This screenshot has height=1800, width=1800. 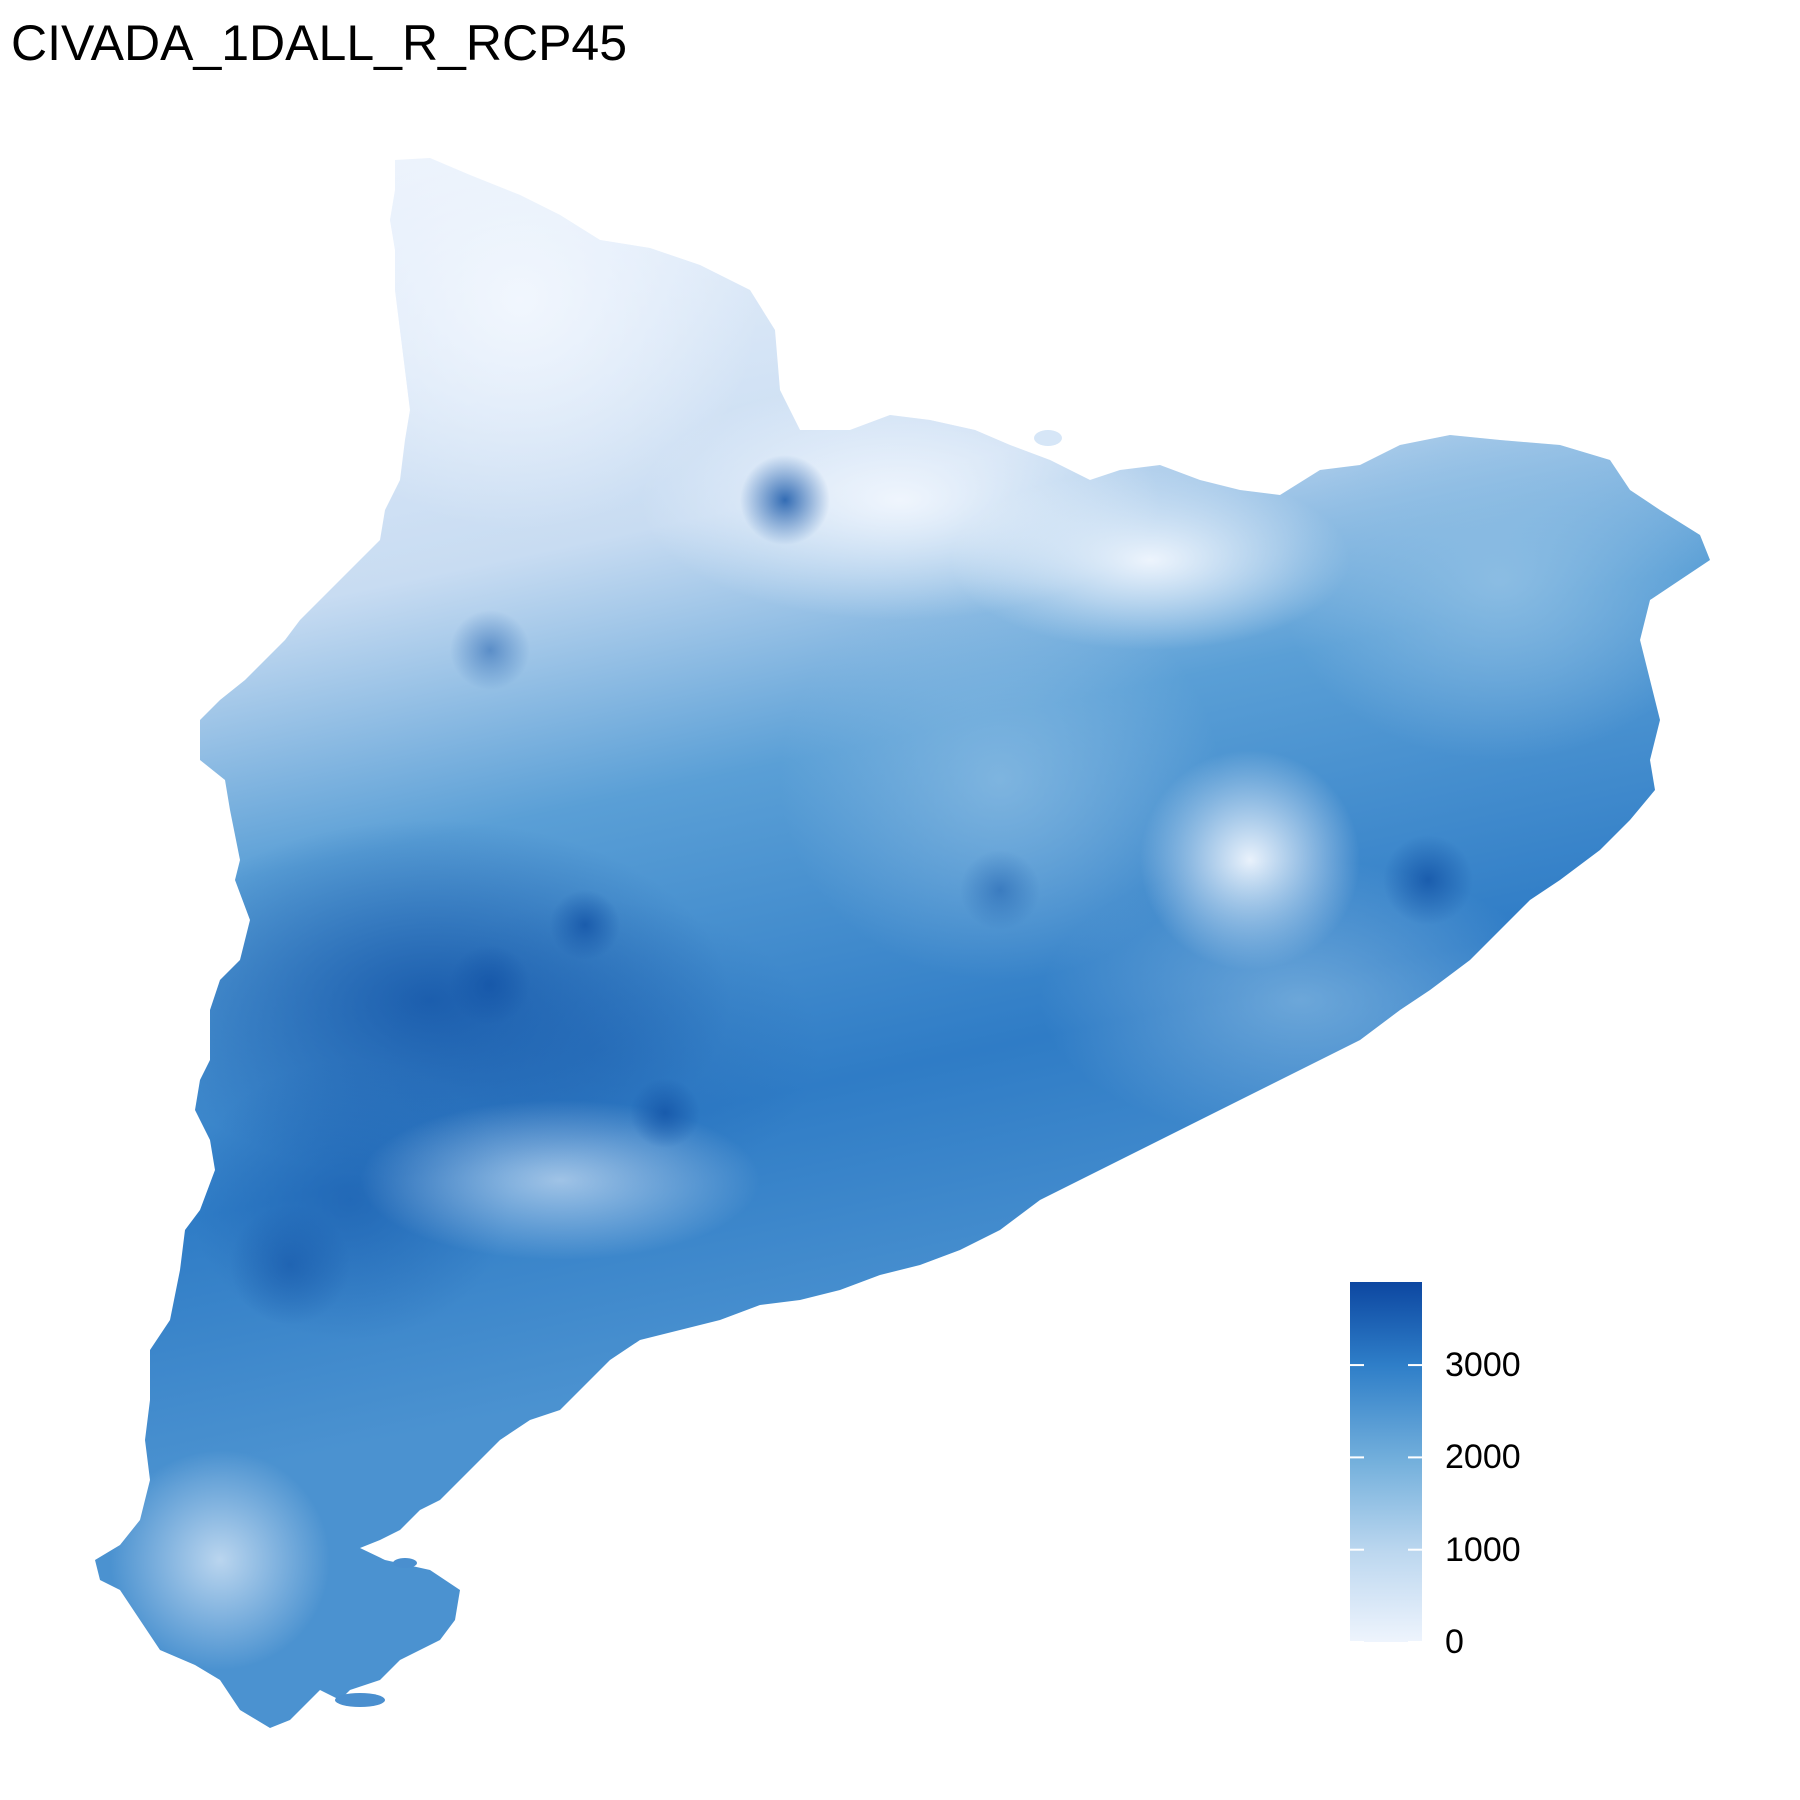 I want to click on lake-patch, so click(x=1048, y=438).